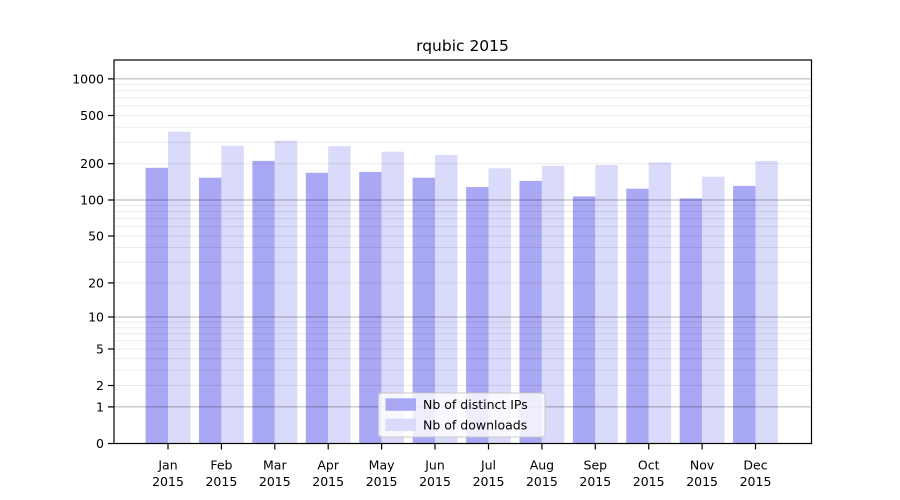 The height and width of the screenshot is (500, 900). Describe the element at coordinates (96, 282) in the screenshot. I see `y-tick-label: 20` at that location.